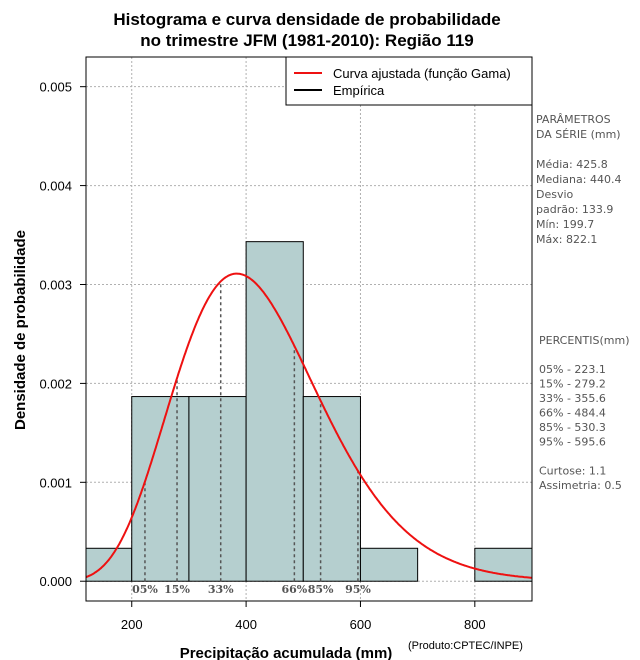  What do you see at coordinates (55, 284) in the screenshot?
I see `y-tick-label: 0.003` at bounding box center [55, 284].